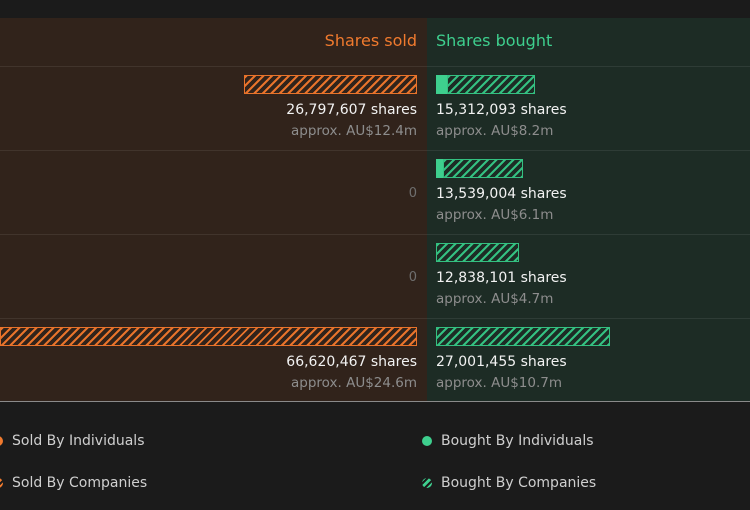 The height and width of the screenshot is (510, 750). What do you see at coordinates (427, 483) in the screenshot?
I see `bought-companies-striped-dot-icon` at bounding box center [427, 483].